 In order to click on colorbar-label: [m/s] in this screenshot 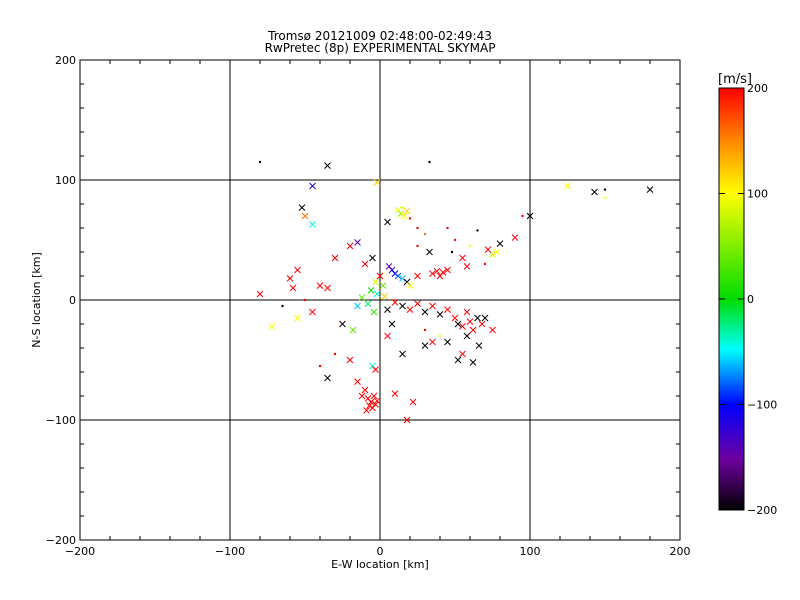, I will do `click(735, 79)`.